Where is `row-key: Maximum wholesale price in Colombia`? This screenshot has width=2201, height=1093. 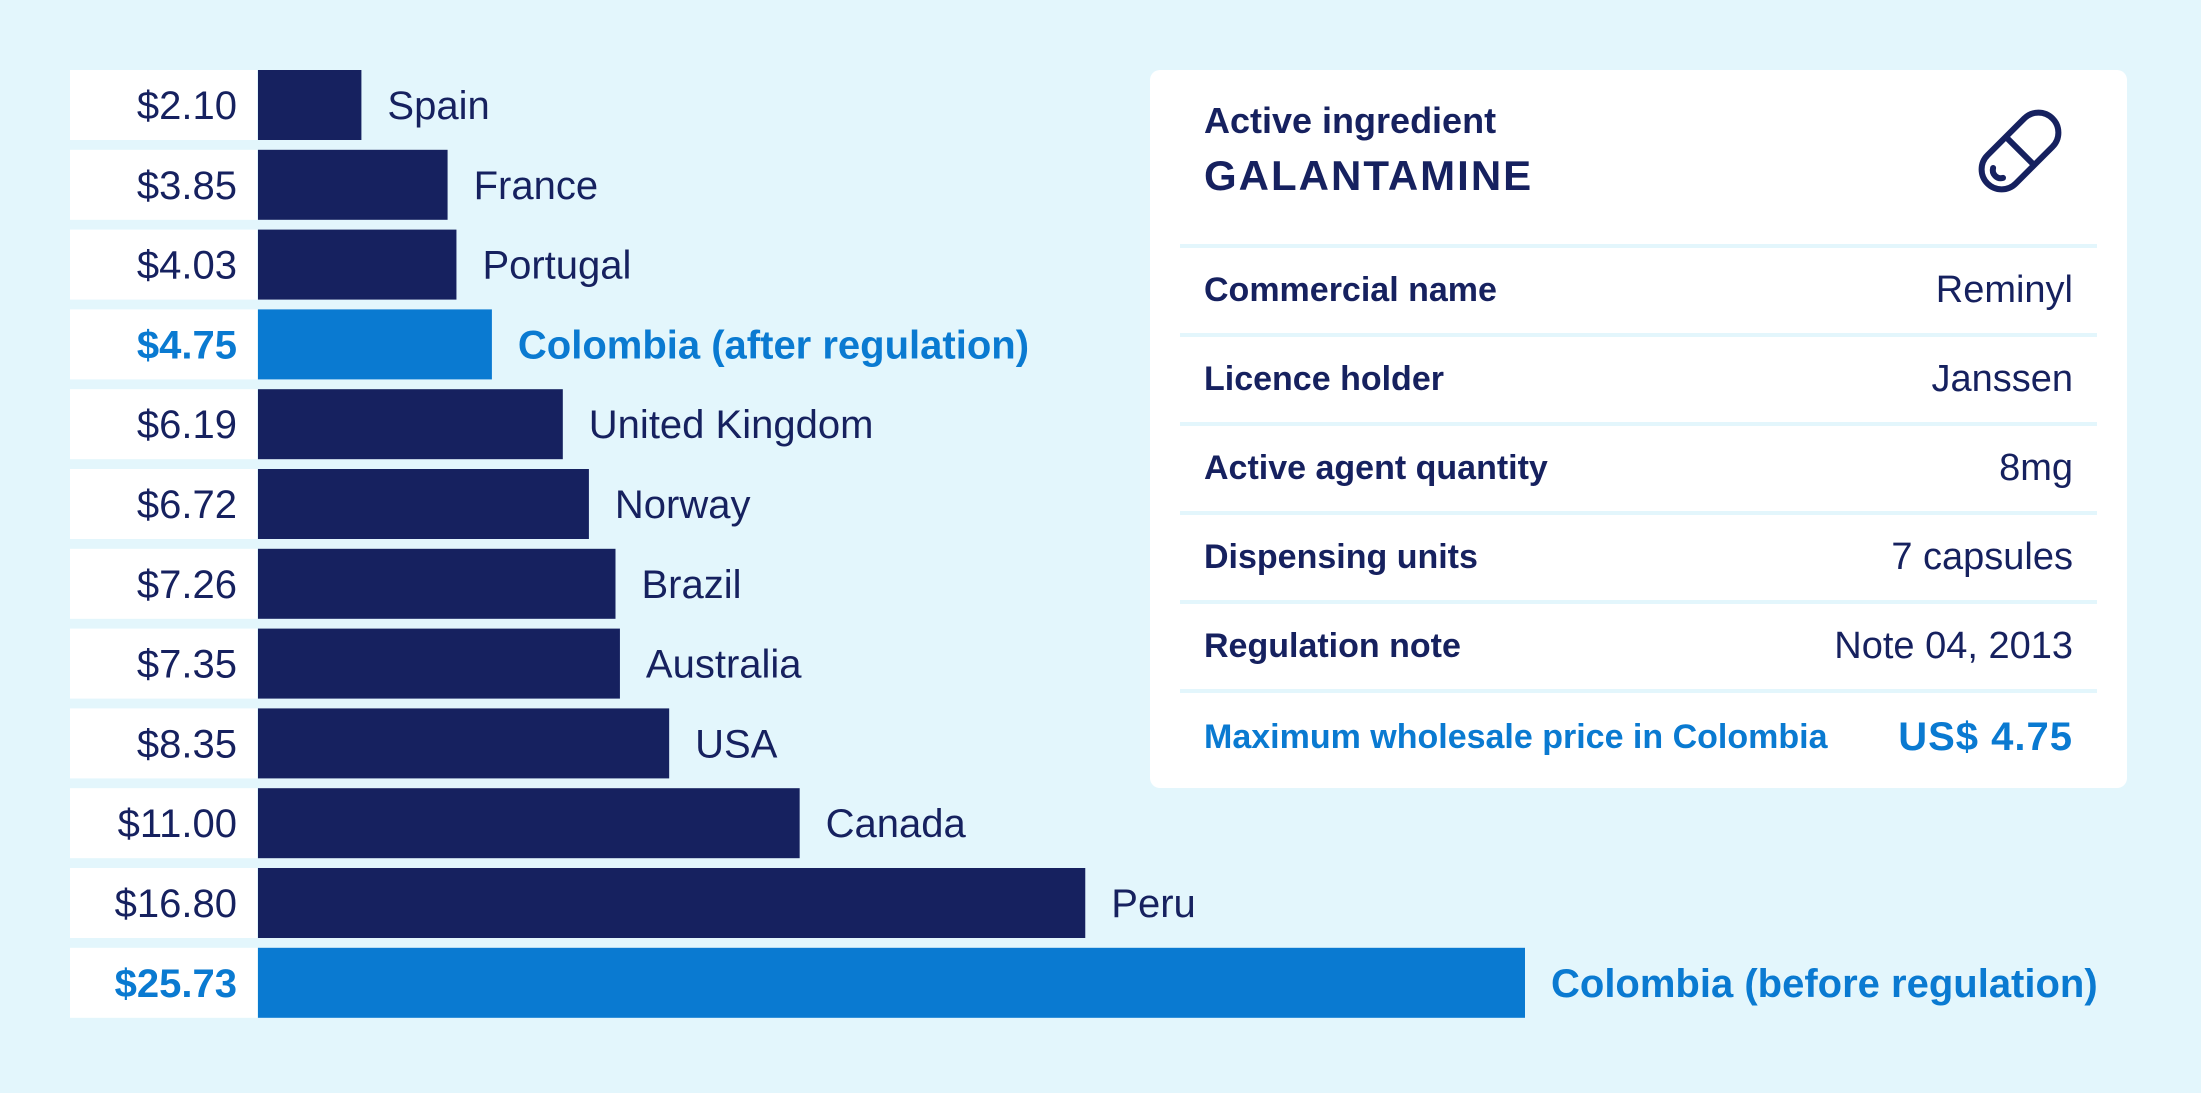 row-key: Maximum wholesale price in Colombia is located at coordinates (1516, 736).